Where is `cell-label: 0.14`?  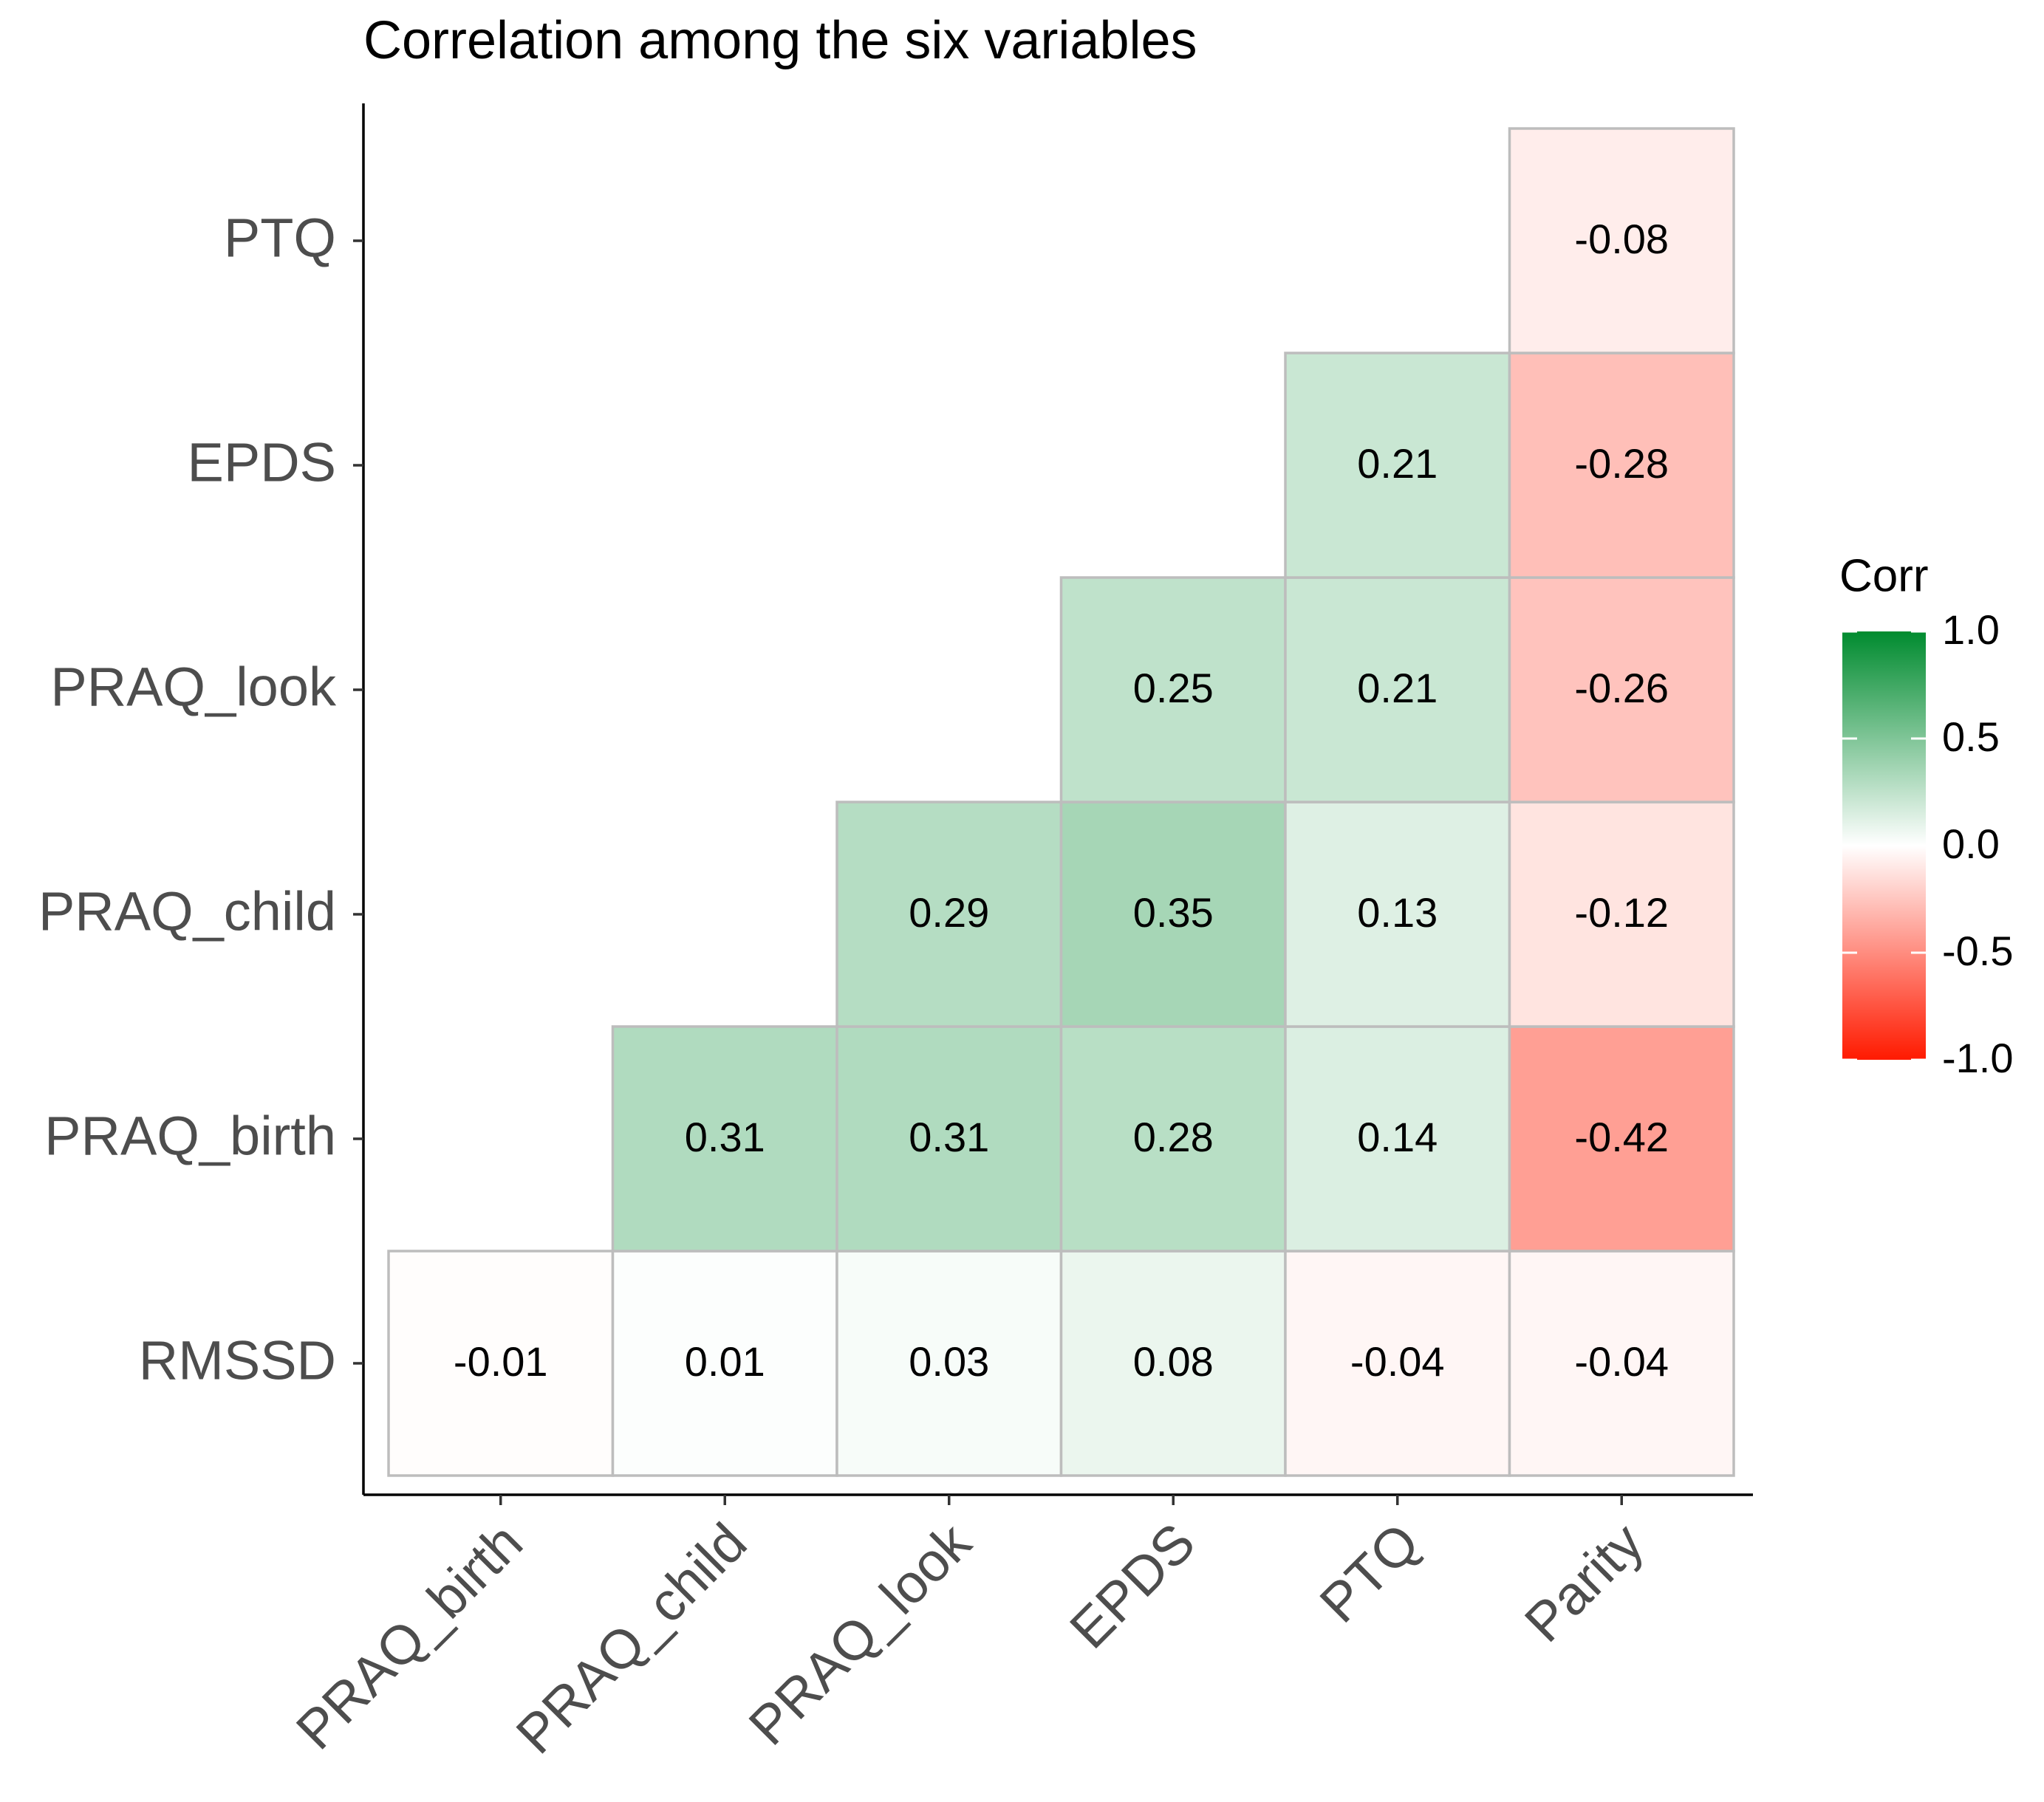 cell-label: 0.14 is located at coordinates (1397, 1137).